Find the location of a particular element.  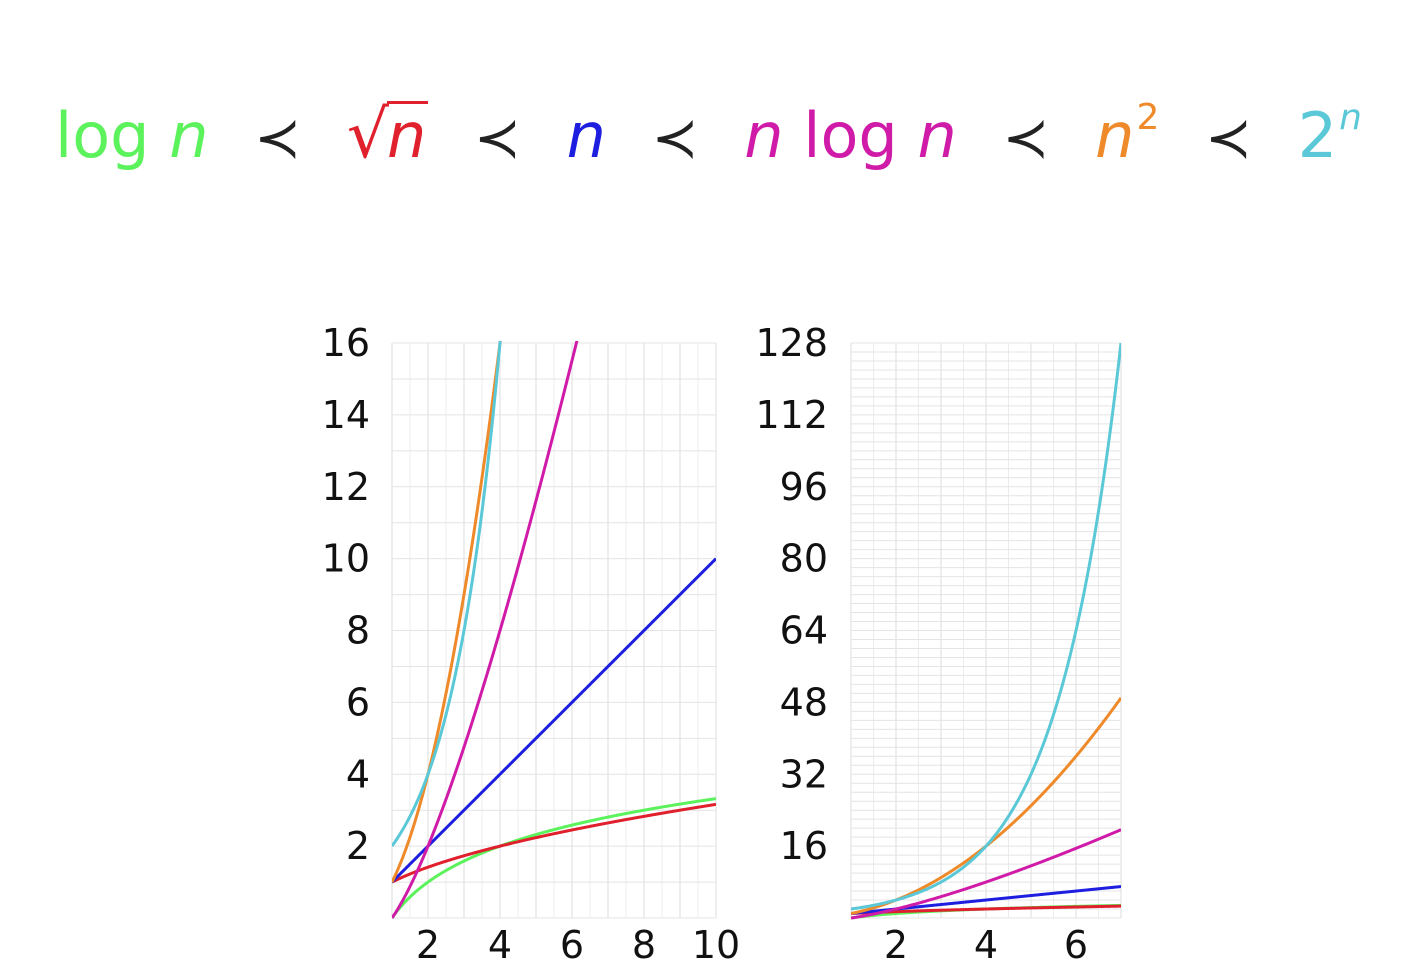

term-log-n: log n is located at coordinates (141, 135).